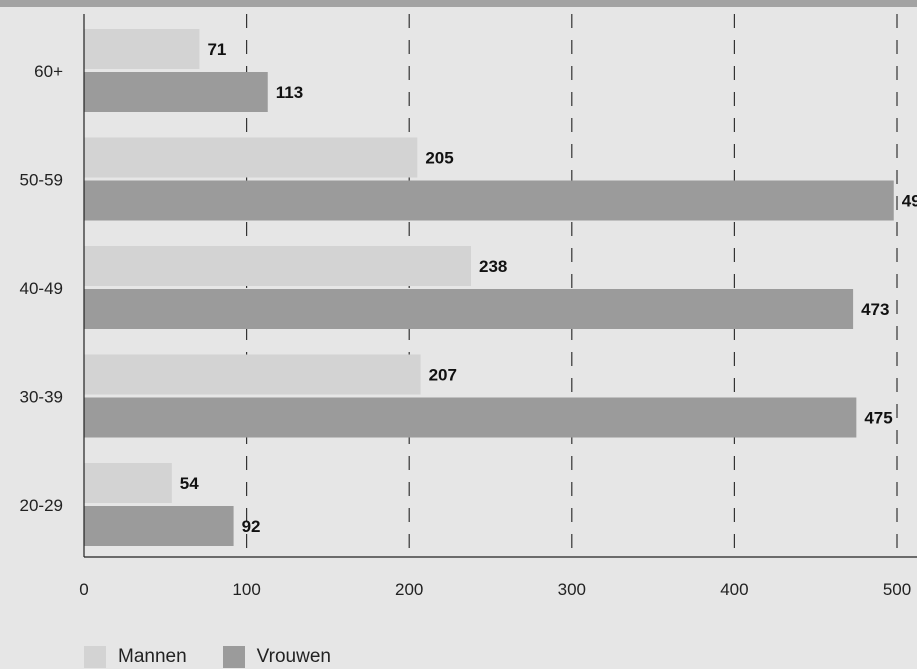 This screenshot has width=917, height=669. I want to click on x-tick-label: 400, so click(734, 589).